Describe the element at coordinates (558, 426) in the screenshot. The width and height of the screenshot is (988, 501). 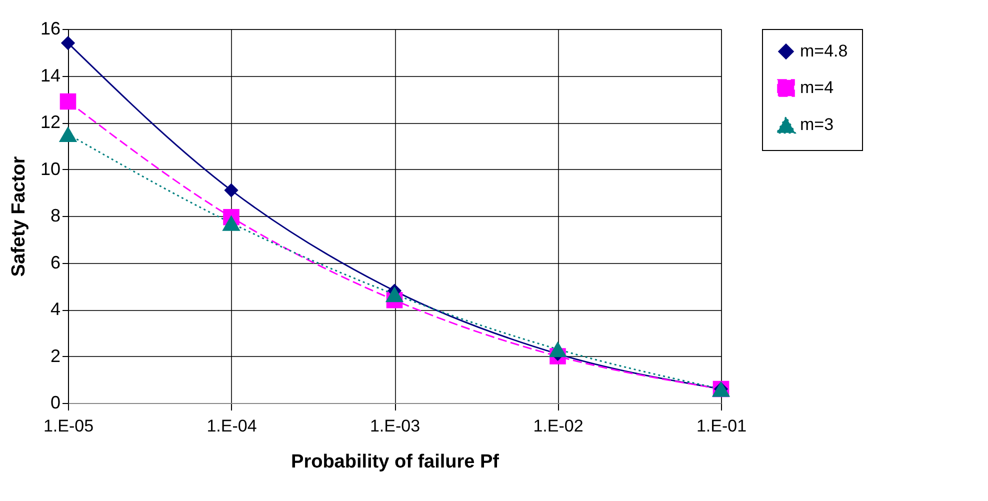
I see `x-tick-label: 1.E-02` at that location.